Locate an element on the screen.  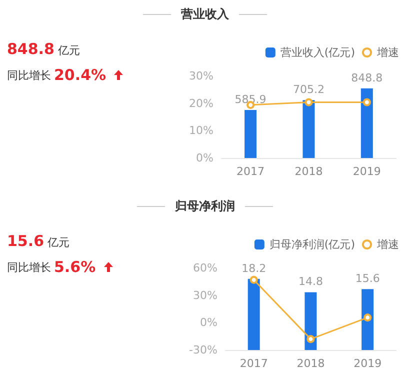
data-label: 15.6 is located at coordinates (367, 279).